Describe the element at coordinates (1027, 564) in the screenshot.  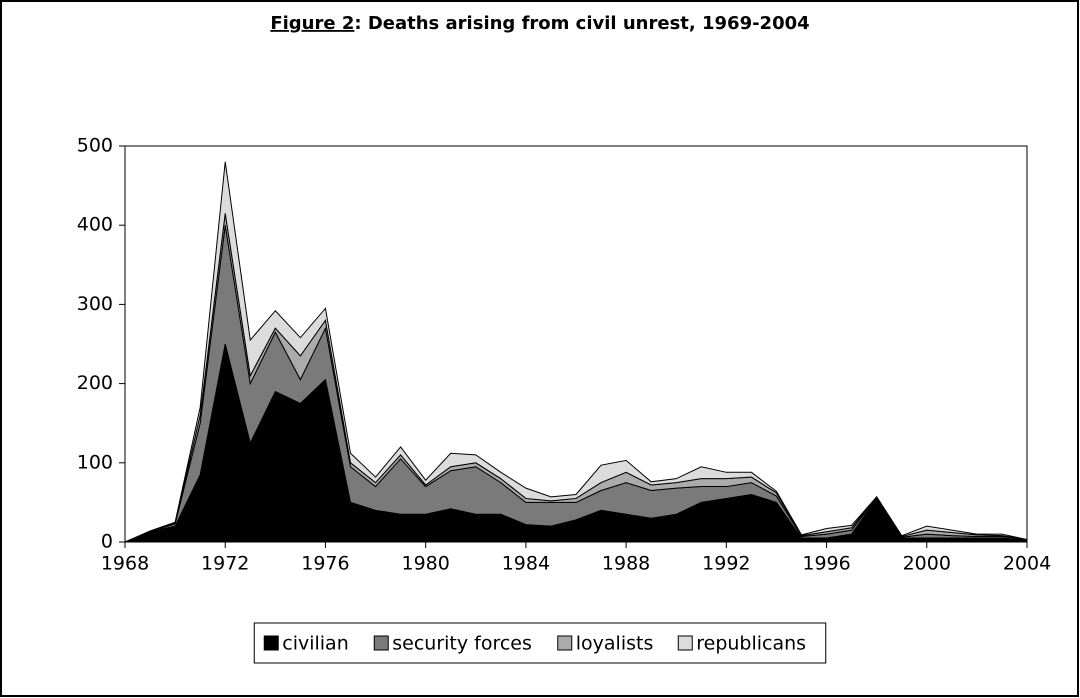
I see `x-tick-label: 2004` at that location.